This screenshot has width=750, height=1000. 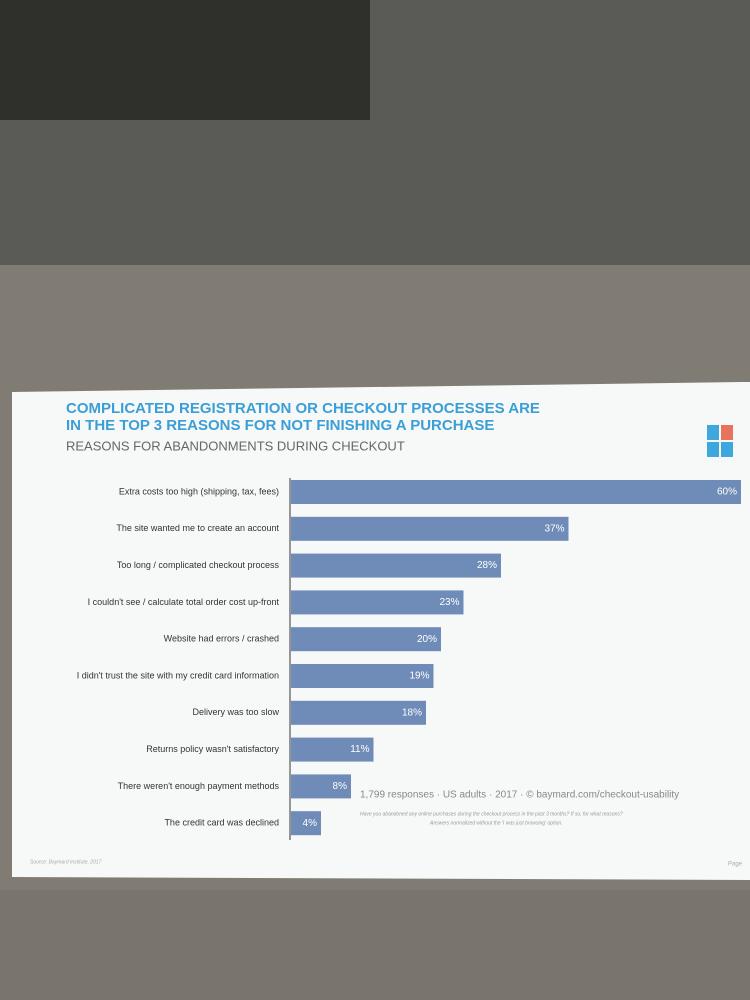 I want to click on category-label: Website had errors / crashed, so click(x=221, y=639).